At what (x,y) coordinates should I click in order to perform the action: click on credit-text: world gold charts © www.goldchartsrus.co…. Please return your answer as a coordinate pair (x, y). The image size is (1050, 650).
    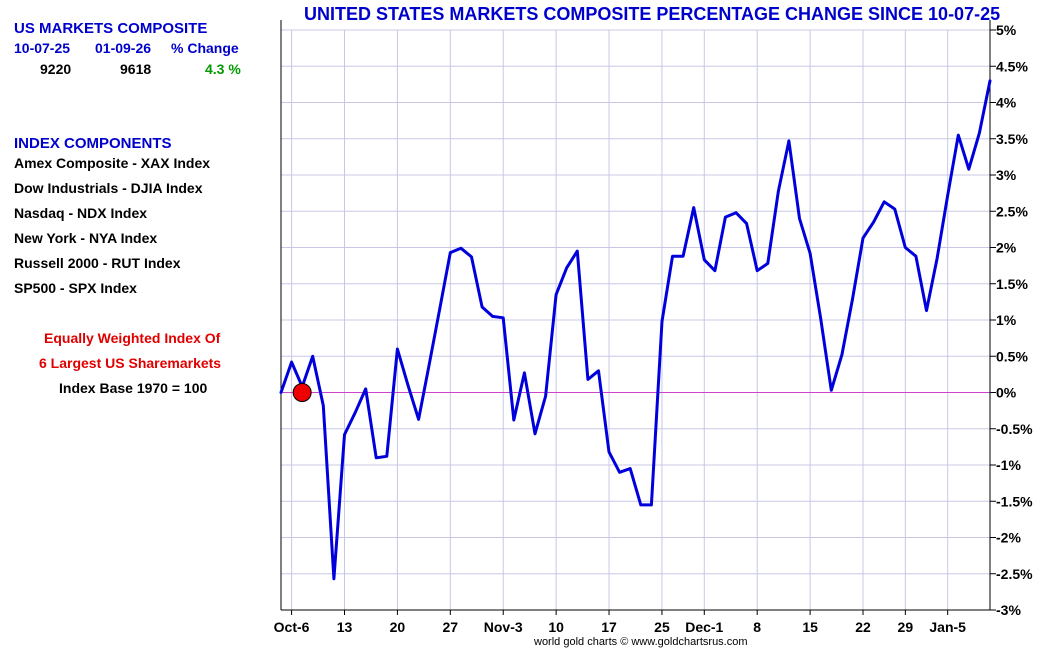
    Looking at the image, I should click on (641, 642).